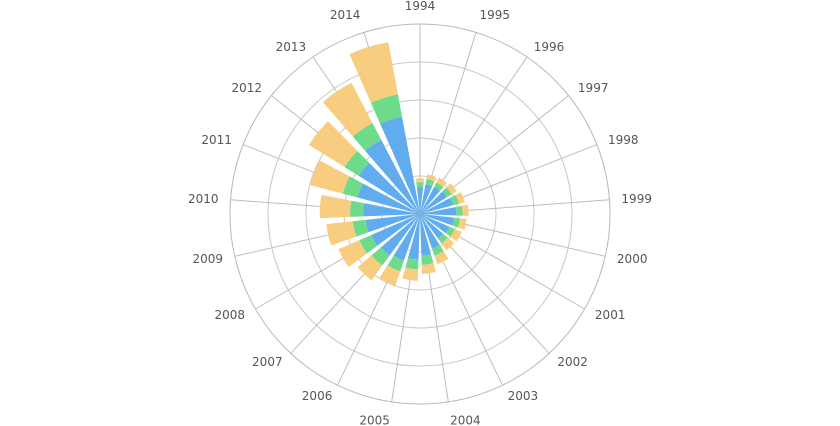  I want to click on category-label: 1999, so click(636, 199).